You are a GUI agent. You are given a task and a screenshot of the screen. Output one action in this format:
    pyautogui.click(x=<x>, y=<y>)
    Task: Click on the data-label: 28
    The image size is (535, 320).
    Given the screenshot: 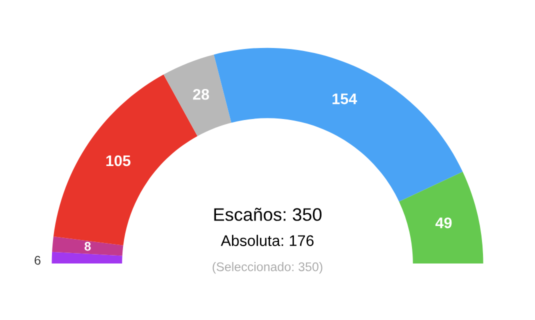 What is the action you would take?
    pyautogui.click(x=201, y=94)
    